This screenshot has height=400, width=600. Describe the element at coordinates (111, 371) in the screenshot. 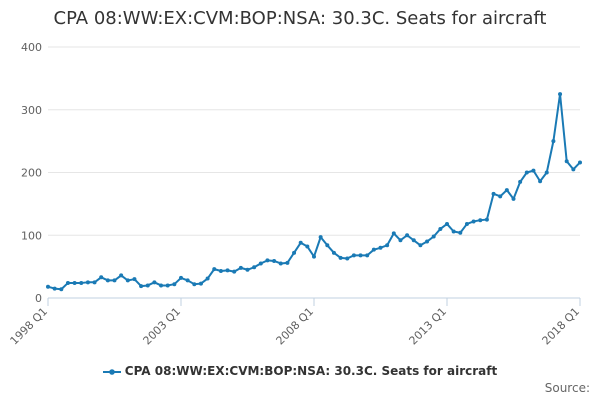

I see `legend-line-marker` at that location.